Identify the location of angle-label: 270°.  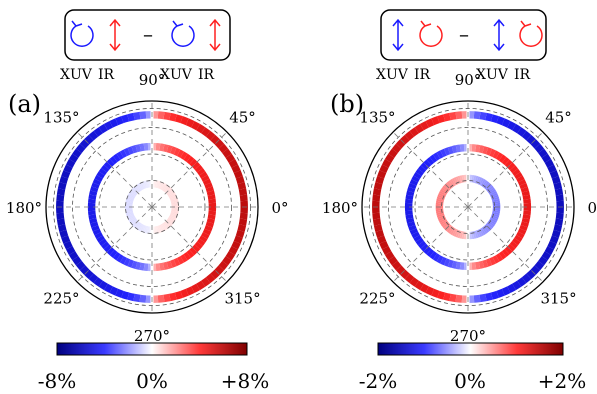
(468, 336).